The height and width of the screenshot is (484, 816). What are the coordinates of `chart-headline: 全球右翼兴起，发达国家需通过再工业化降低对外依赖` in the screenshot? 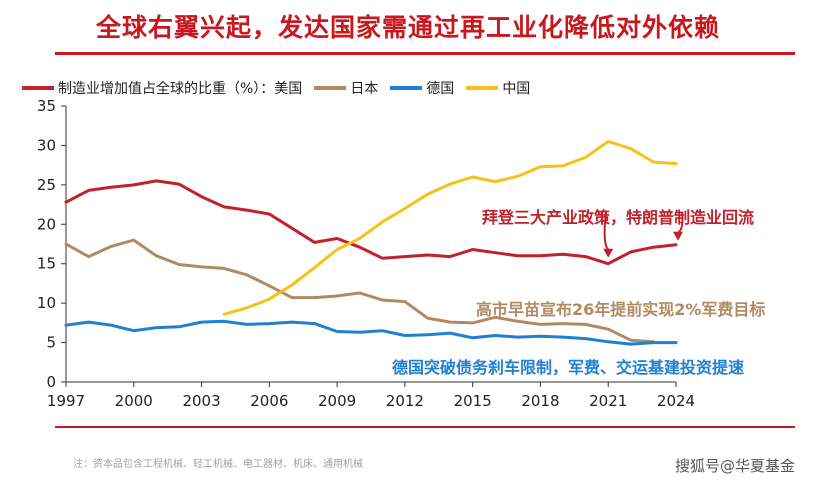 It's located at (407, 27).